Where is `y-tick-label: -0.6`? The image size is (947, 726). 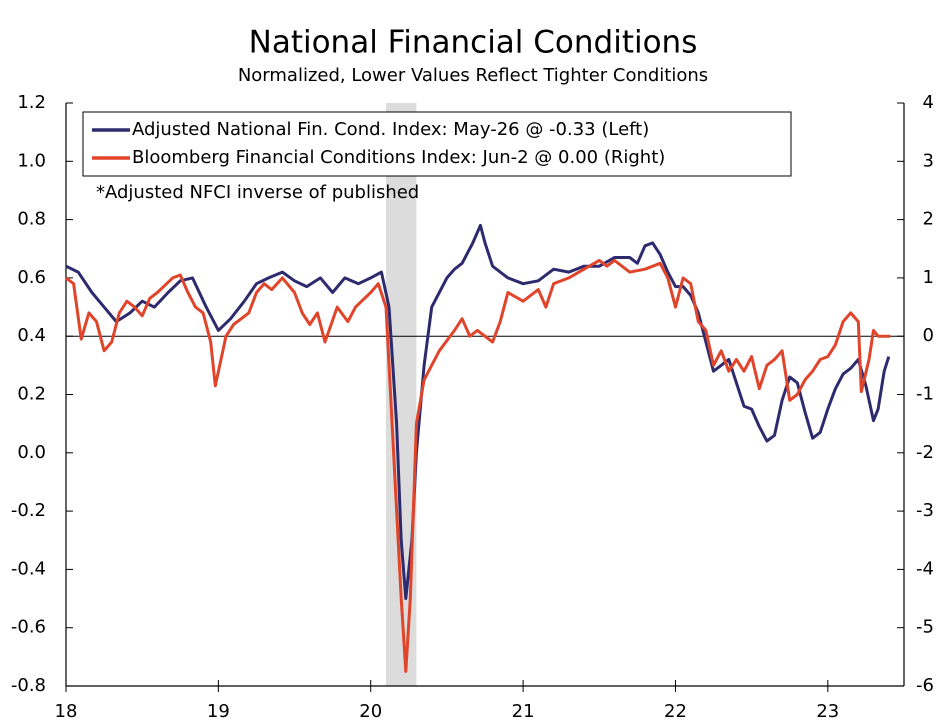 y-tick-label: -0.6 is located at coordinates (28, 627).